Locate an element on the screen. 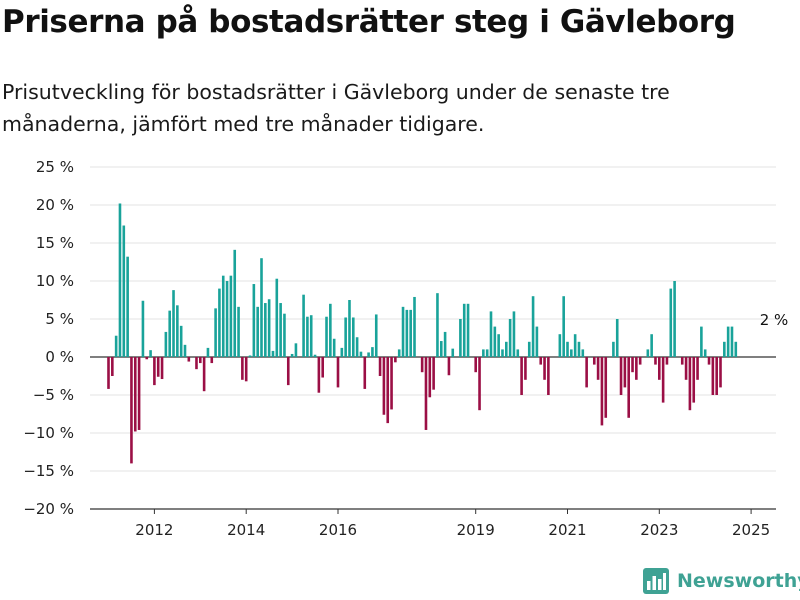 The height and width of the screenshot is (600, 800). x-tick-label: 2021 is located at coordinates (567, 530).